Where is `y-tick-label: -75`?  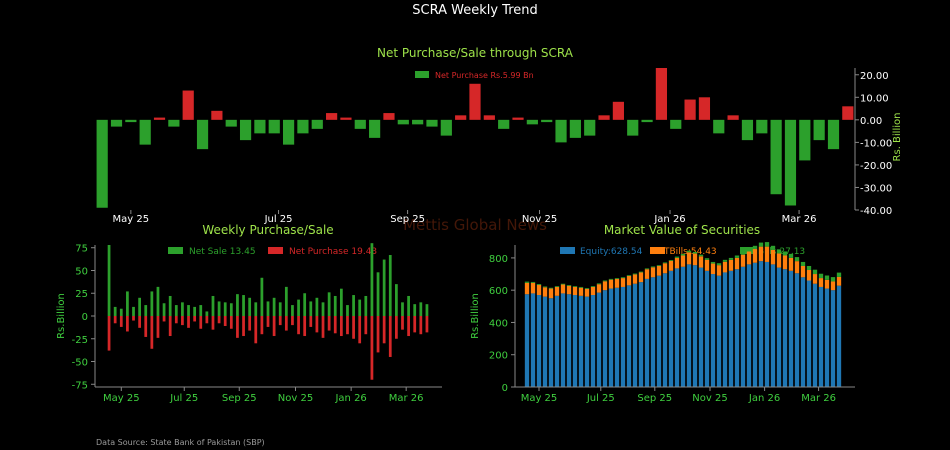 y-tick-label: -75 is located at coordinates (80, 385).